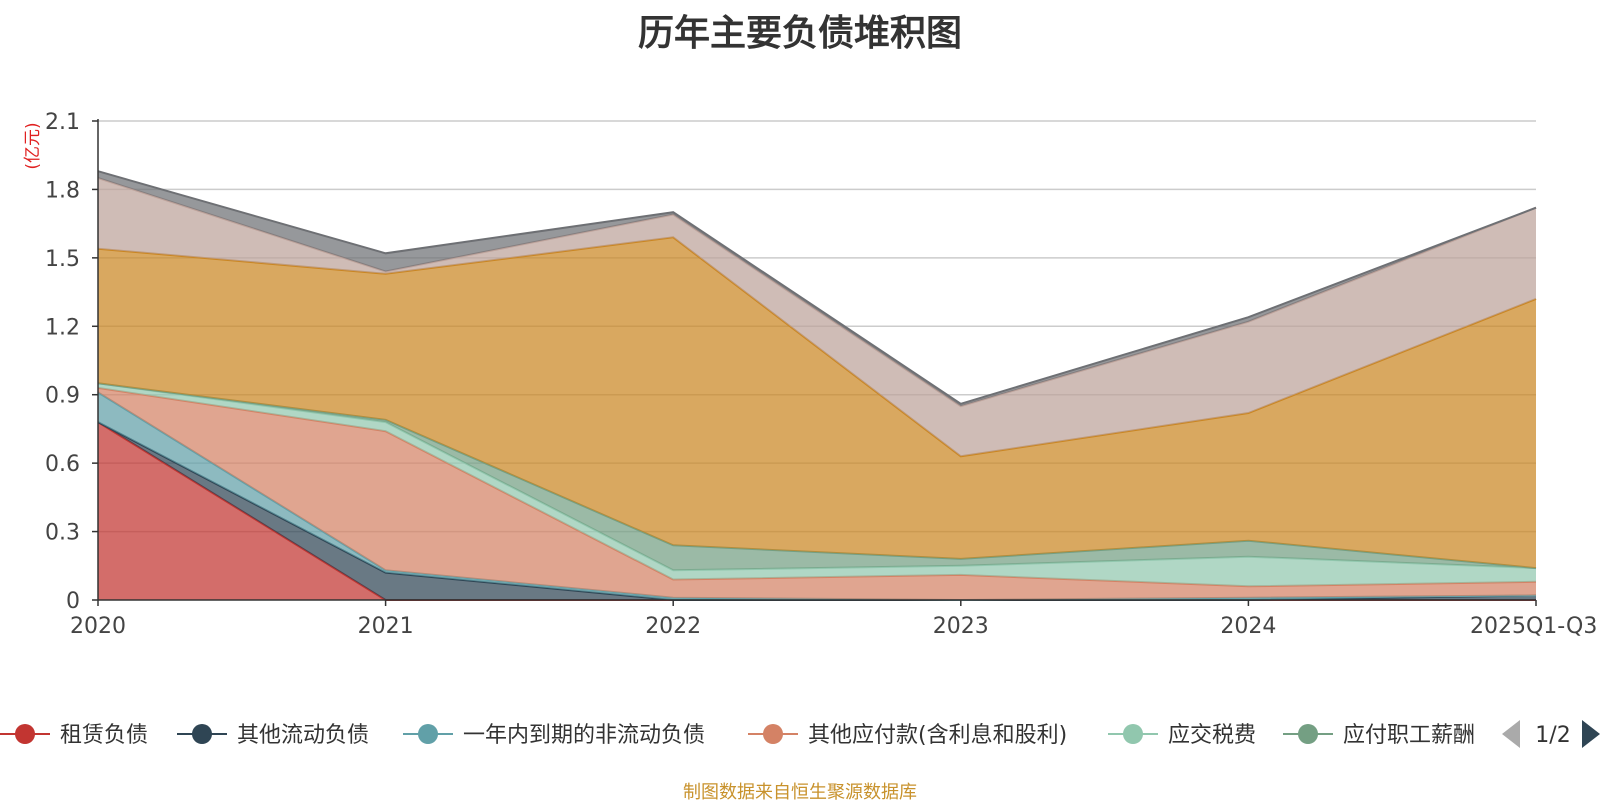 This screenshot has height=804, width=1600. Describe the element at coordinates (62, 396) in the screenshot. I see `y-tick-label: 0.9` at that location.